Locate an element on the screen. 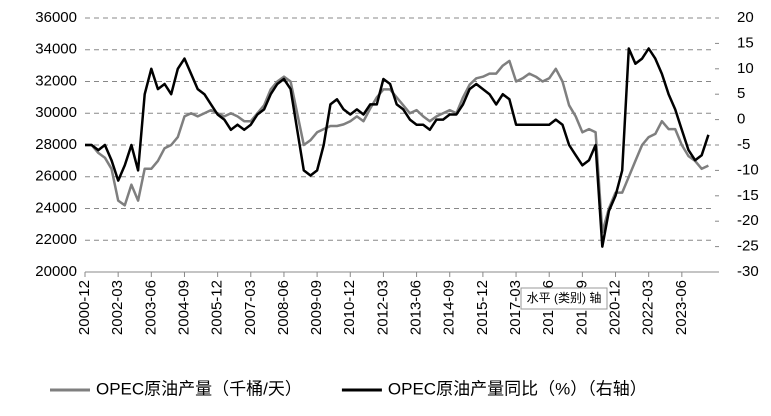 The height and width of the screenshot is (416, 771). x-tick-label: 2023-06 is located at coordinates (681, 307).